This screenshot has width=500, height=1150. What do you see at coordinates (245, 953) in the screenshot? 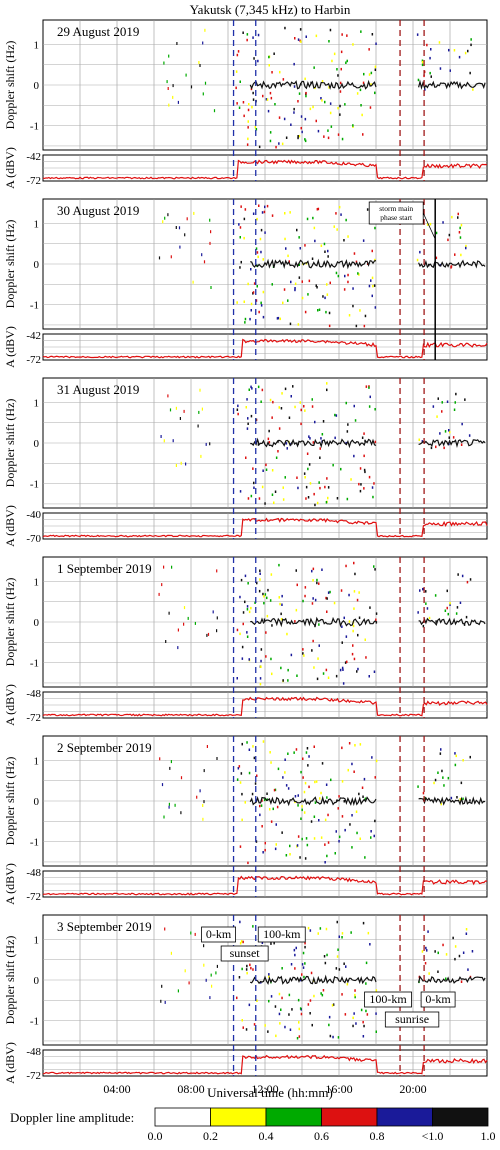
I see `sunset-label: sunset` at bounding box center [245, 953].